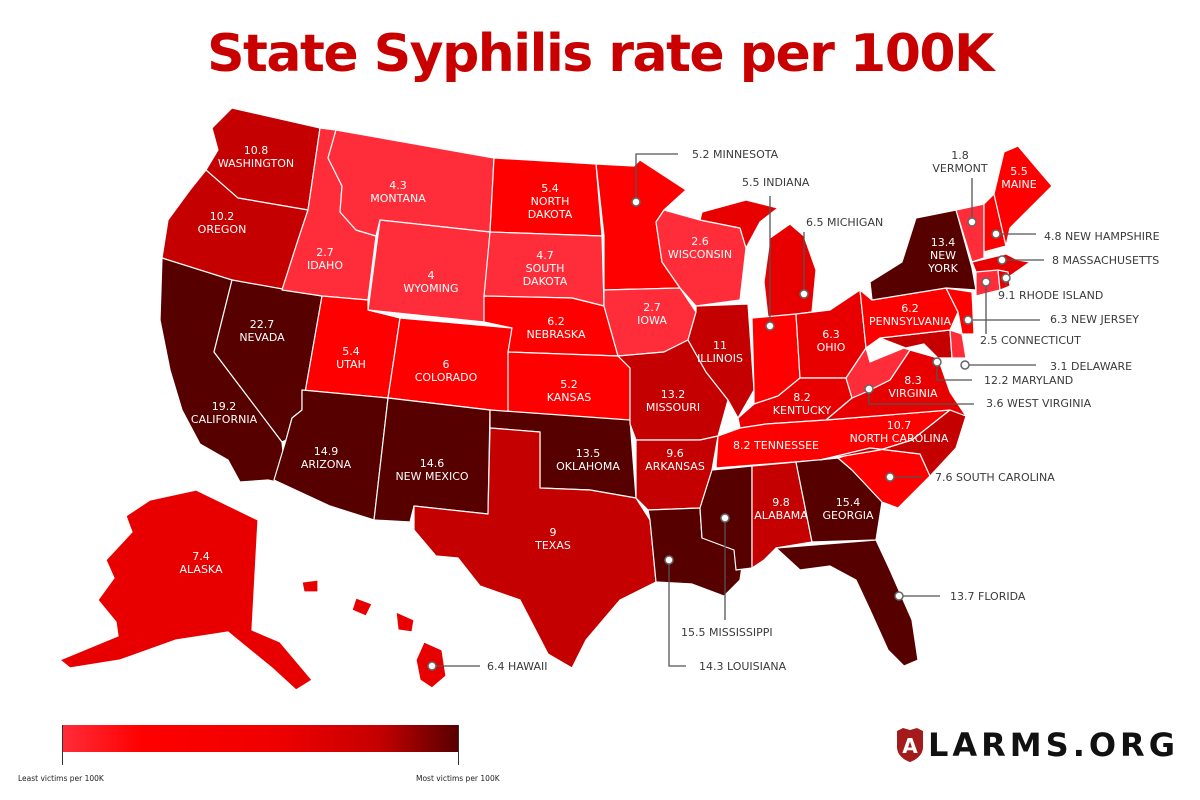 The width and height of the screenshot is (1200, 800). I want to click on color-scale-legend, so click(260, 745).